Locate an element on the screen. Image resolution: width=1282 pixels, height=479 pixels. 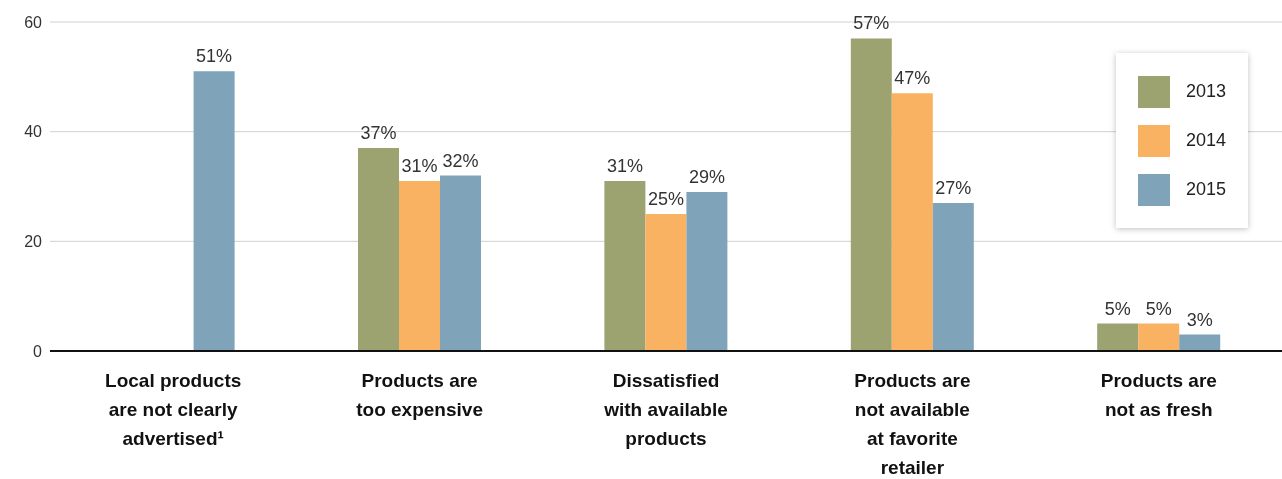
data-label: 37% is located at coordinates (378, 133).